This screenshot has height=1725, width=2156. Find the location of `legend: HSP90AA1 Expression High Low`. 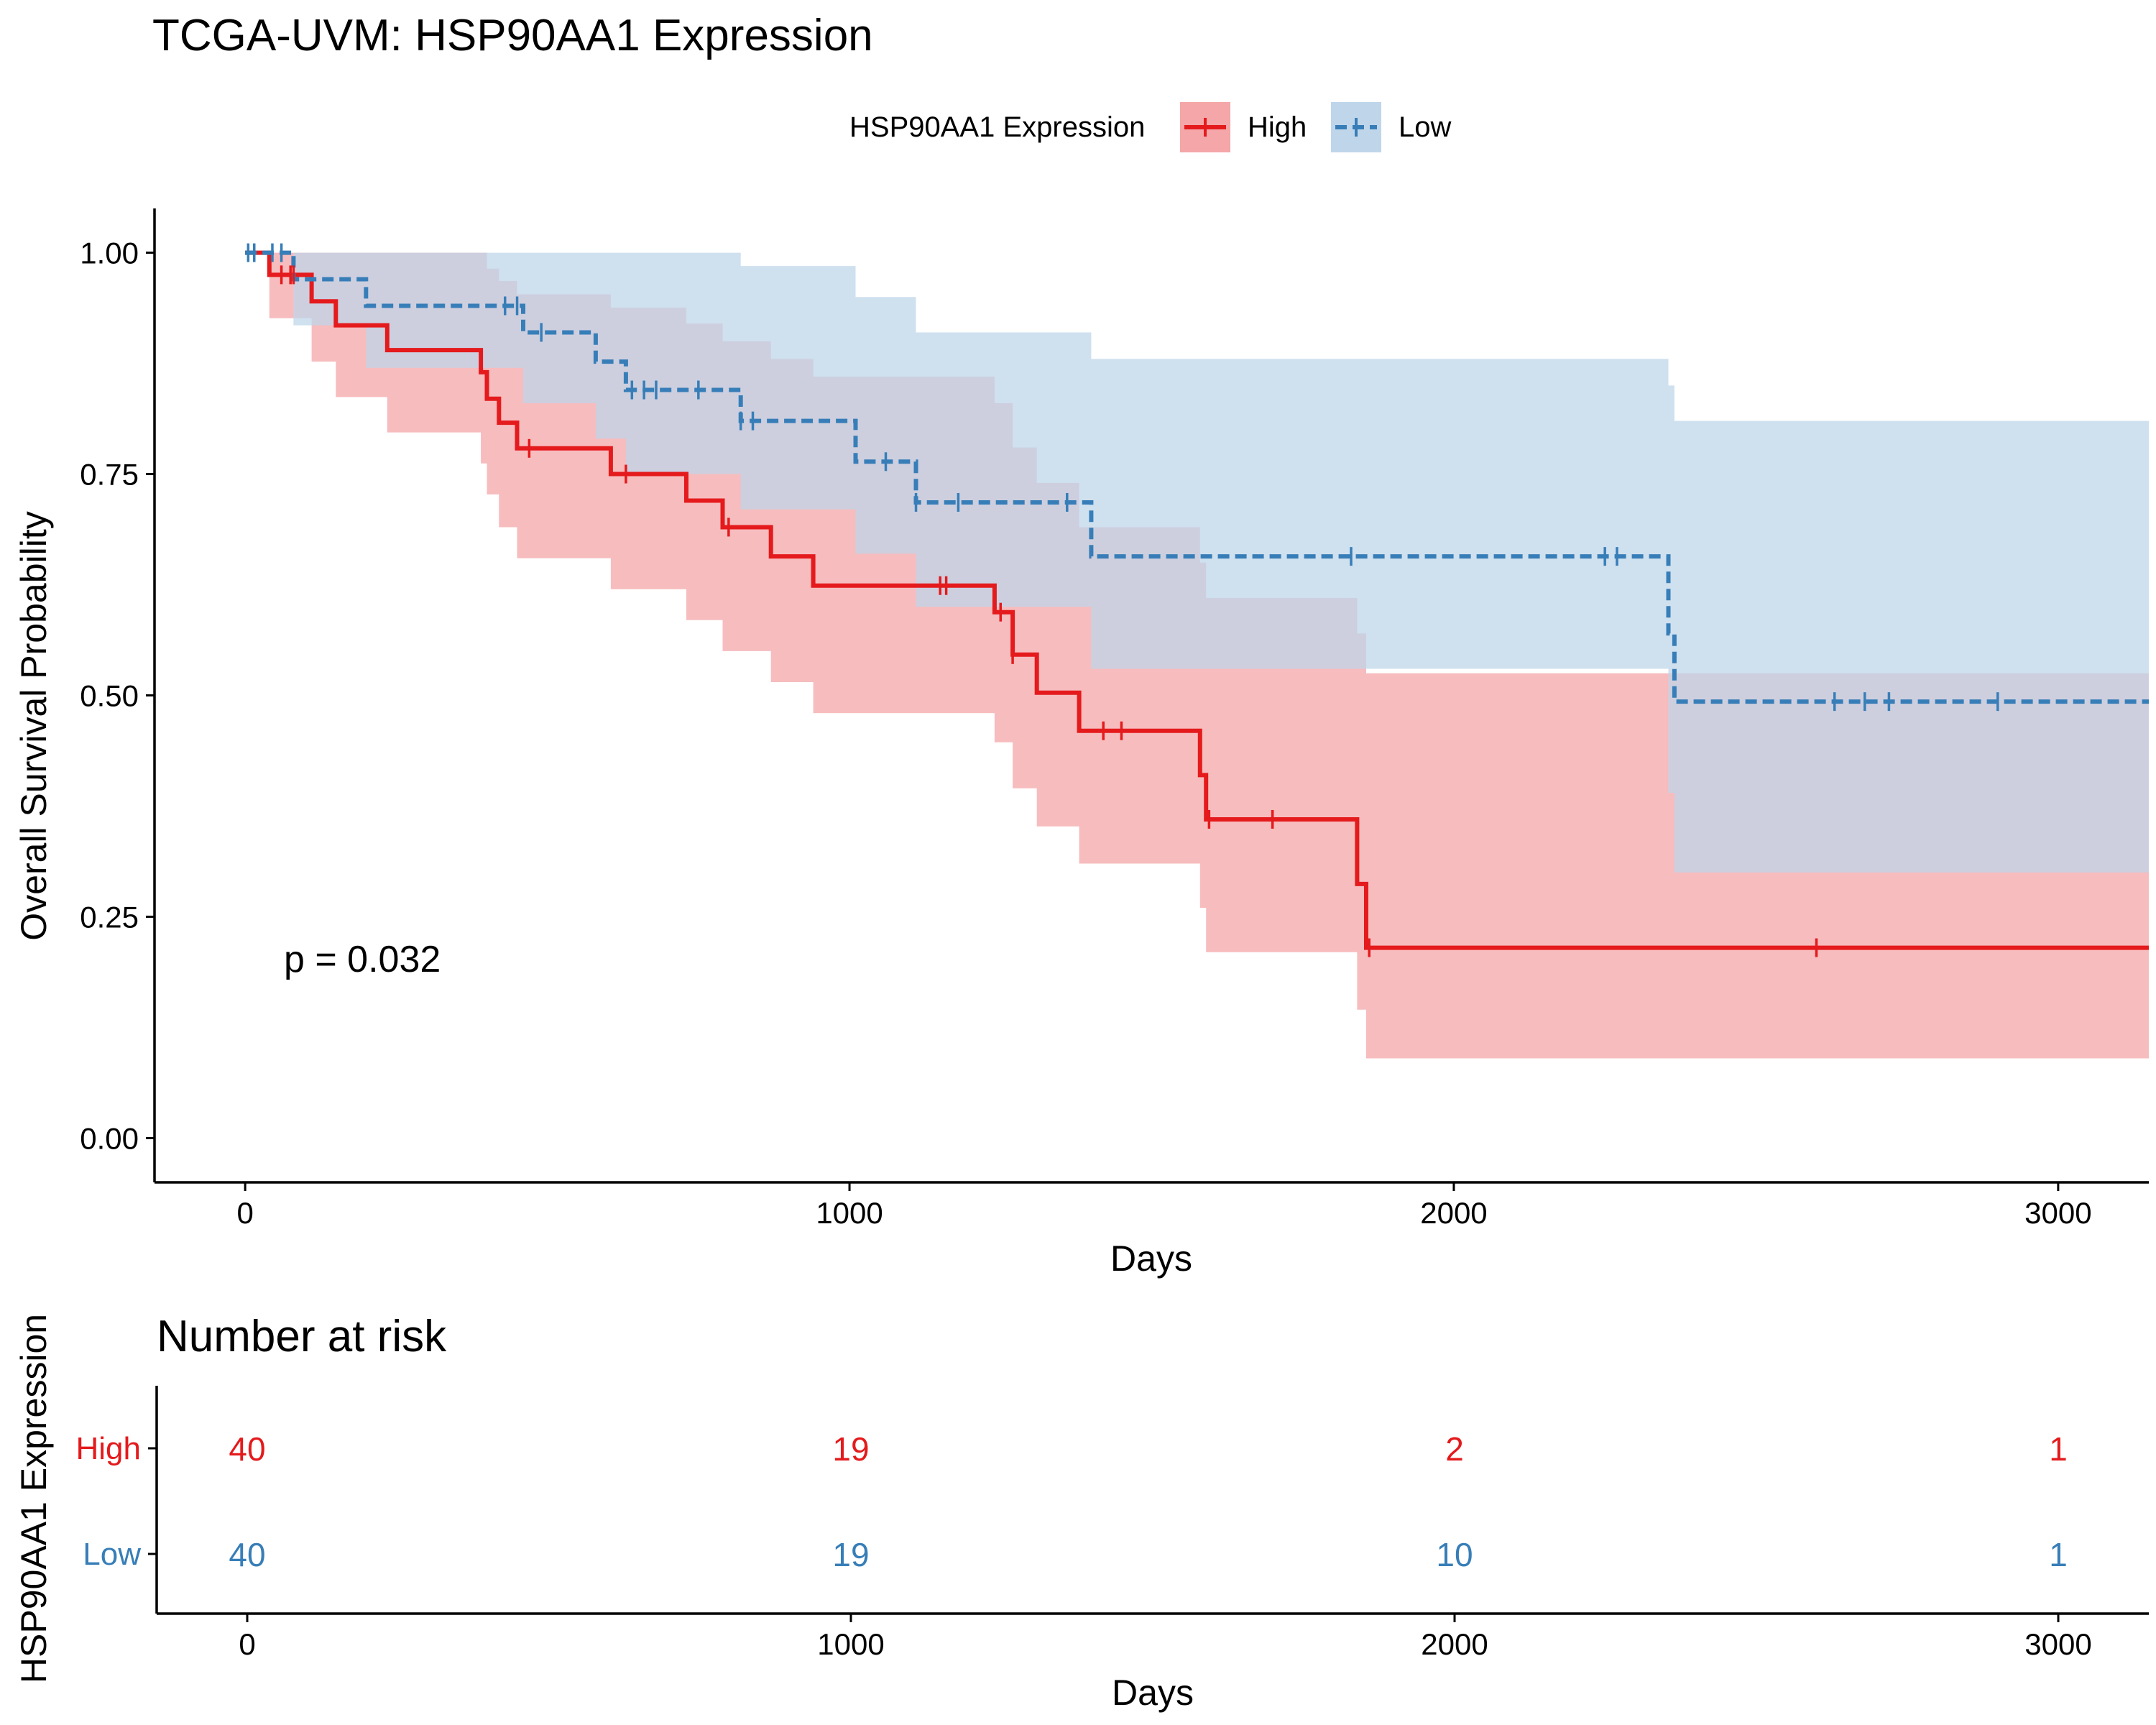

legend: HSP90AA1 Expression High Low is located at coordinates (1150, 127).